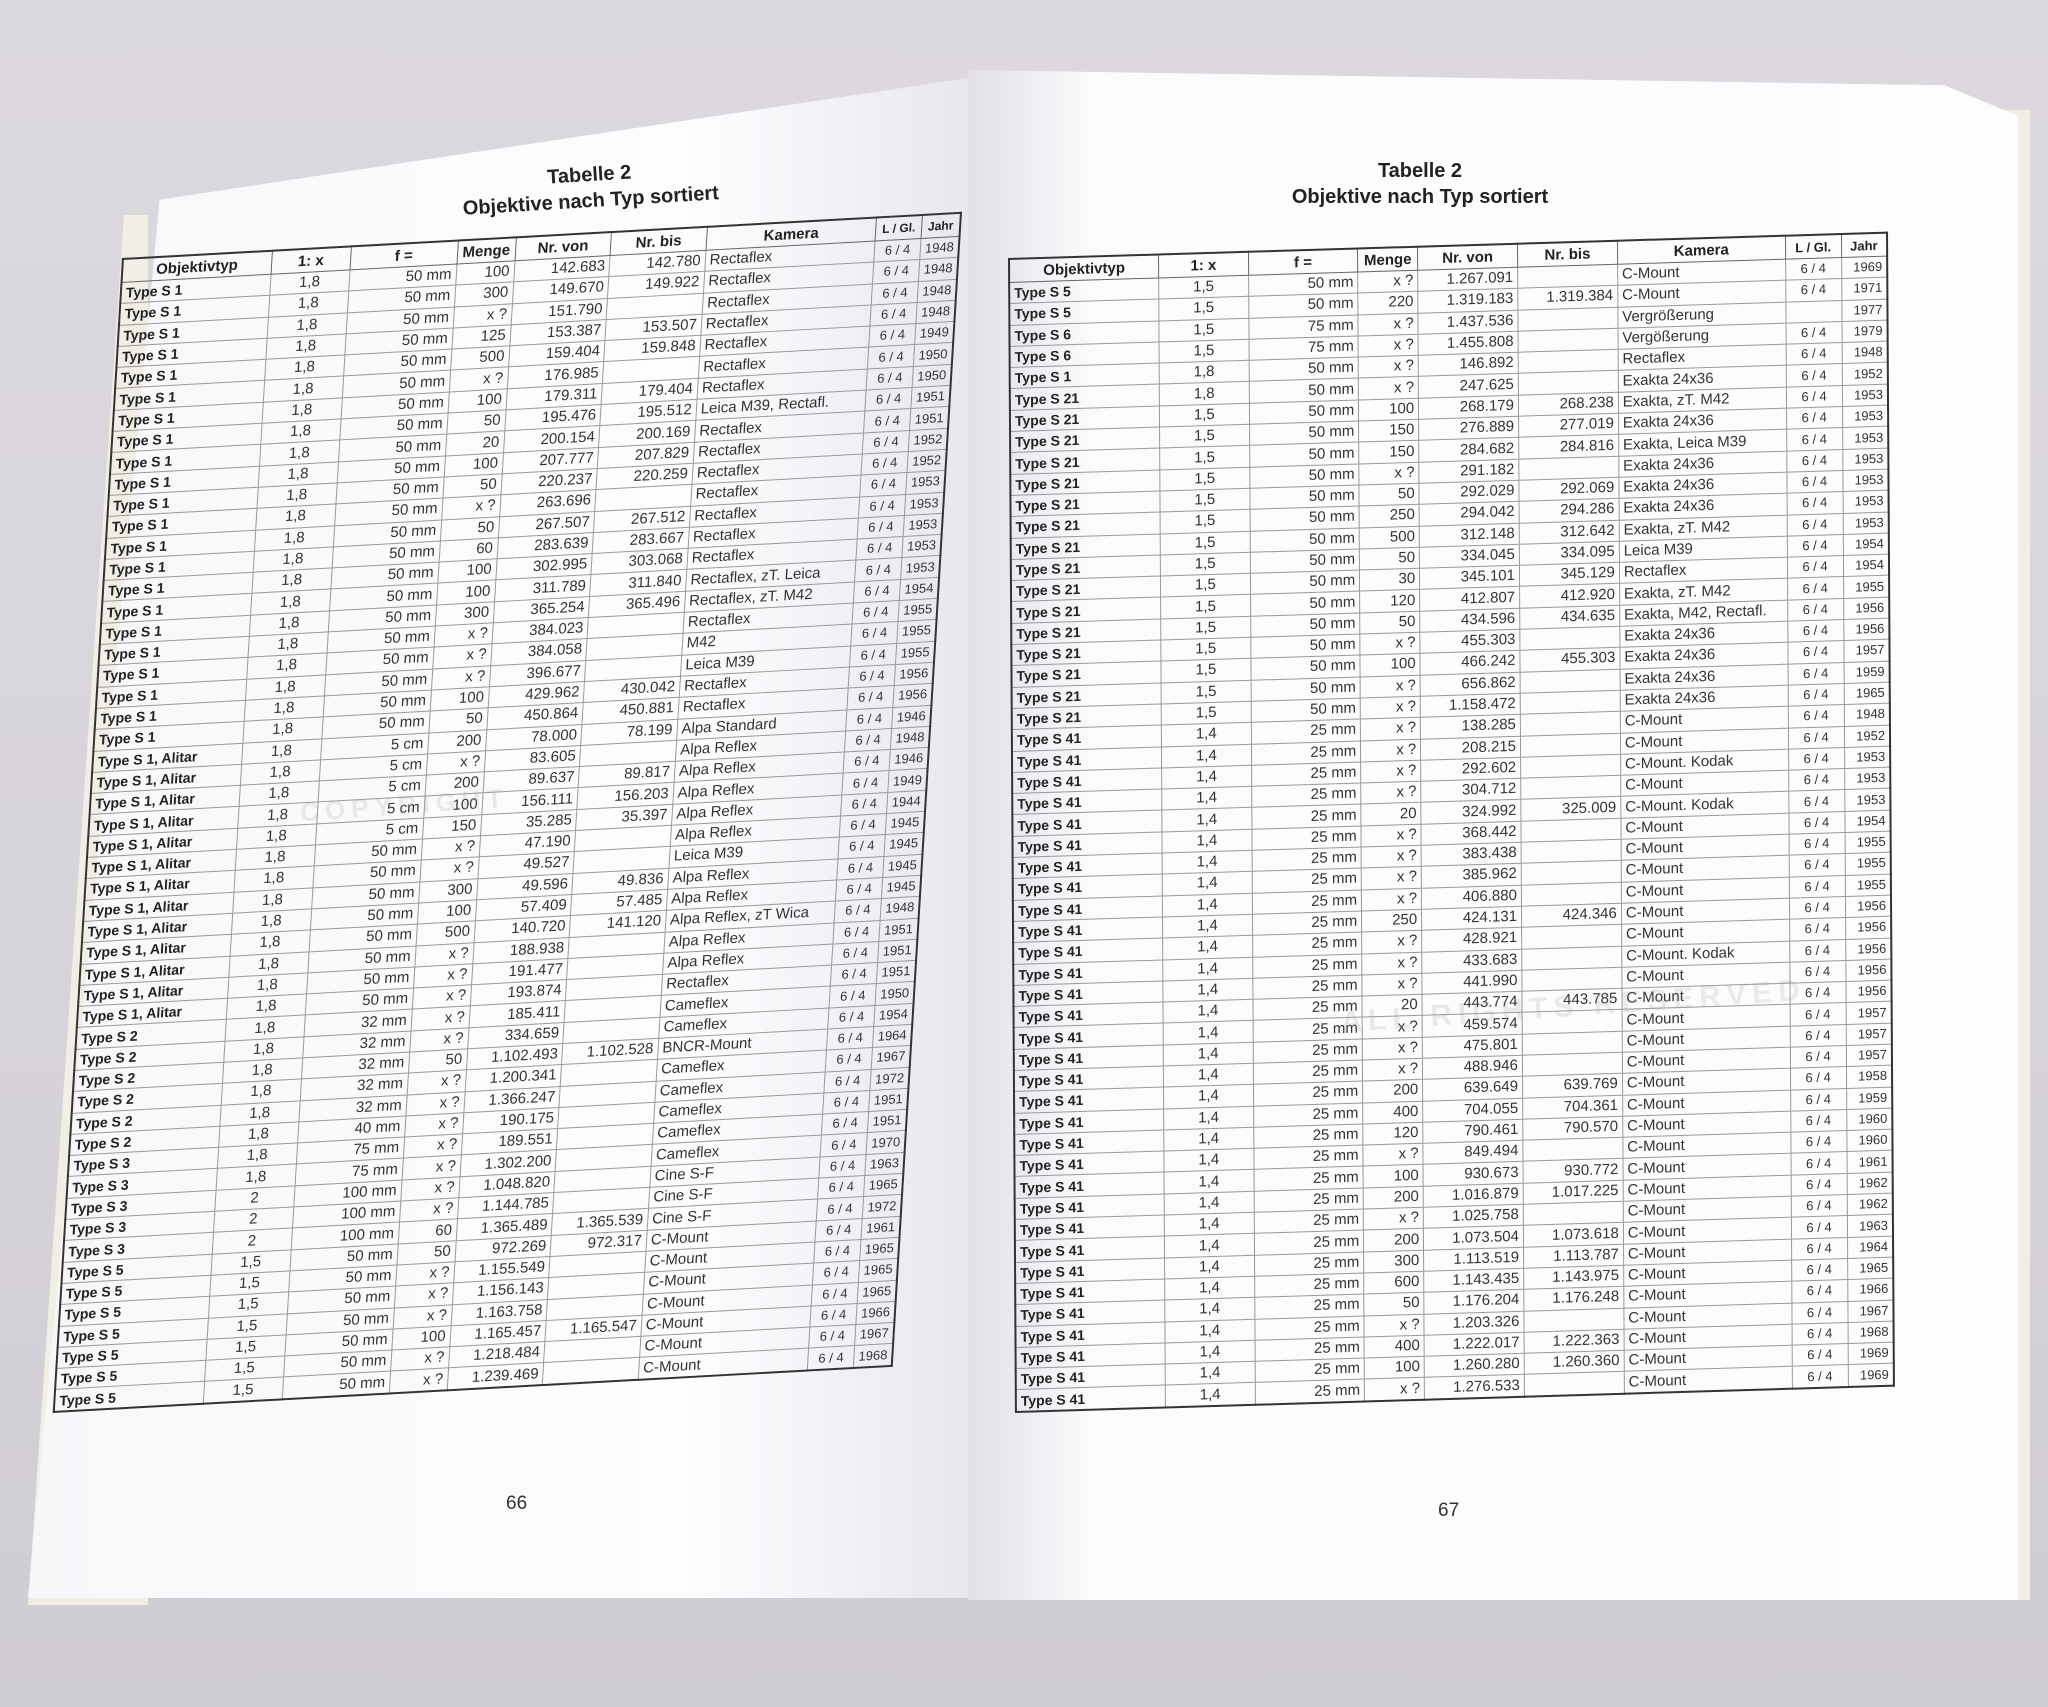 The image size is (2048, 1707). Describe the element at coordinates (1470, 769) in the screenshot. I see `serial-from-cell: 292.602` at that location.